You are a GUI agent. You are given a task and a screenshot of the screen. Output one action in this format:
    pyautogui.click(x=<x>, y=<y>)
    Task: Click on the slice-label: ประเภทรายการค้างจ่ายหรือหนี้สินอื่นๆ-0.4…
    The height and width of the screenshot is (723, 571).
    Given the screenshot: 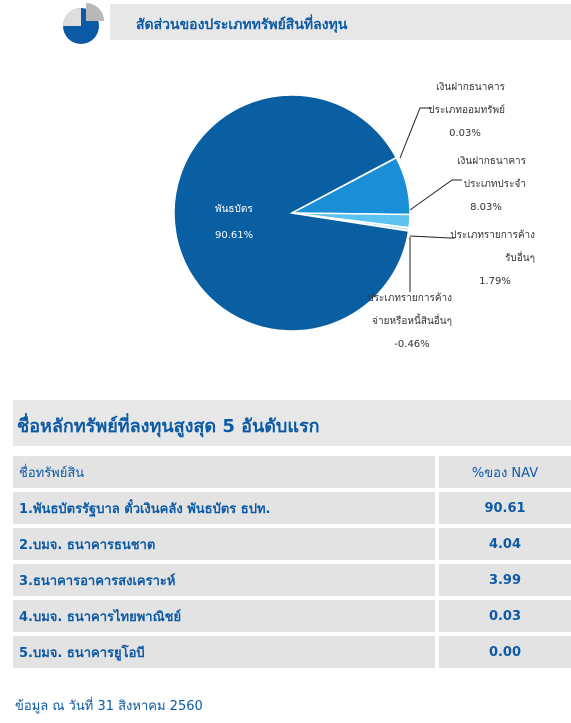 What is the action you would take?
    pyautogui.click(x=409, y=321)
    